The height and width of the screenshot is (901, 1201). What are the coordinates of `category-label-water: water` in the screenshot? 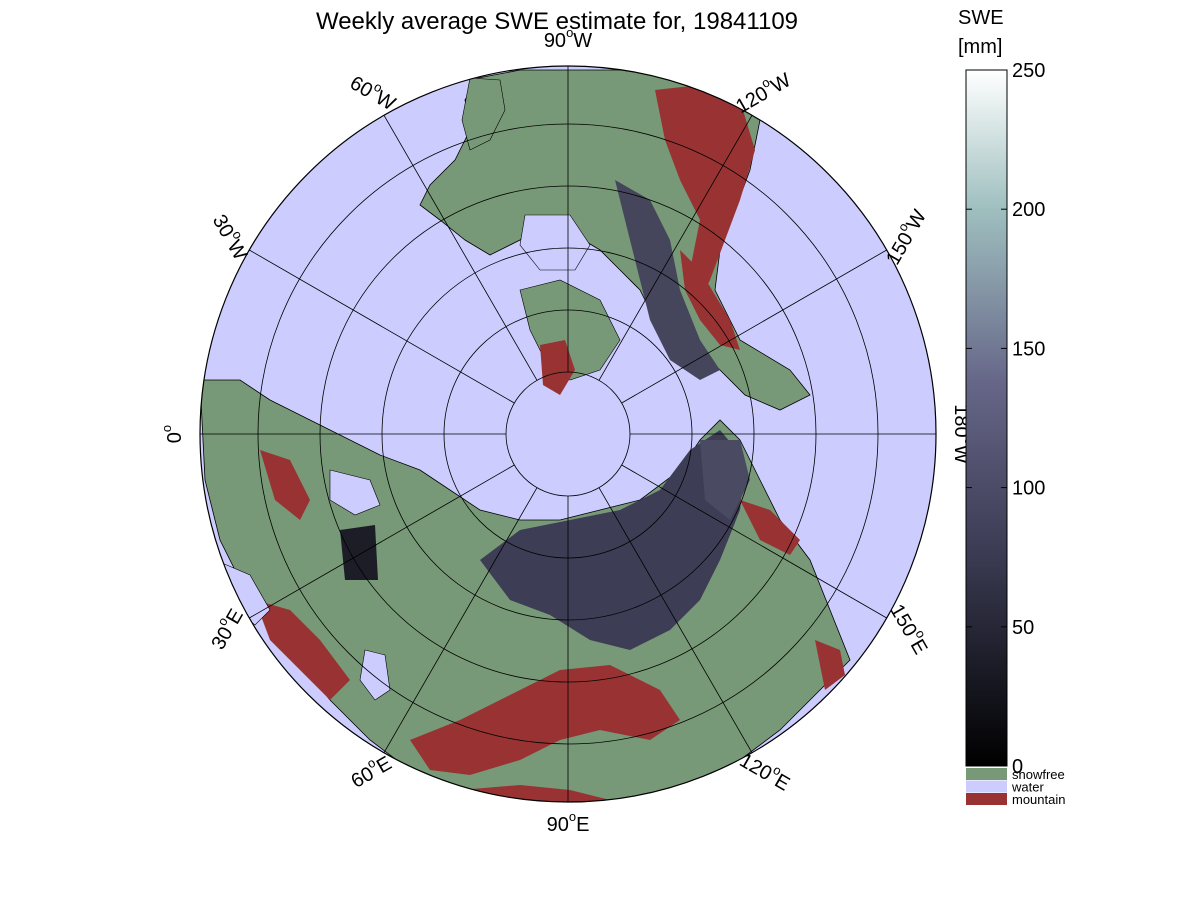 It's located at (1027, 787).